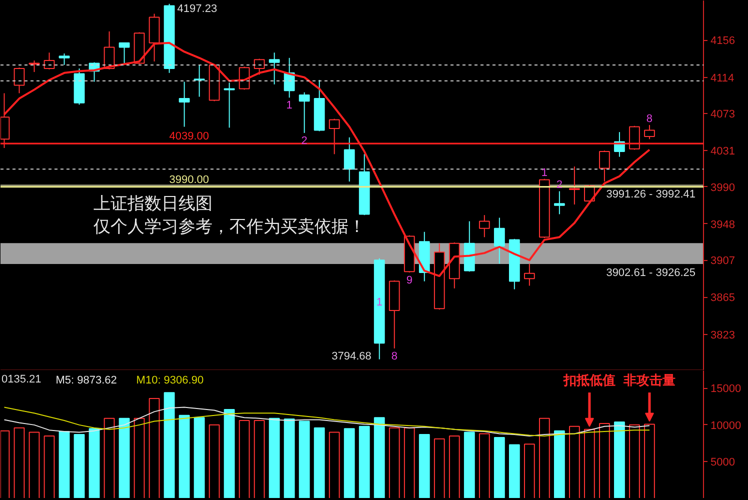 This screenshot has width=748, height=500. Describe the element at coordinates (722, 152) in the screenshot. I see `y-tick-label: 4031` at that location.